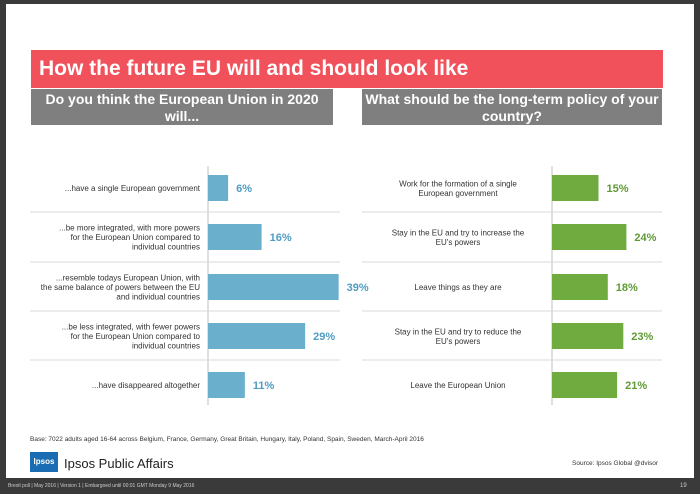 The height and width of the screenshot is (494, 700). Describe the element at coordinates (119, 463) in the screenshot. I see `brand-name: Ipsos Public Affairs` at that location.